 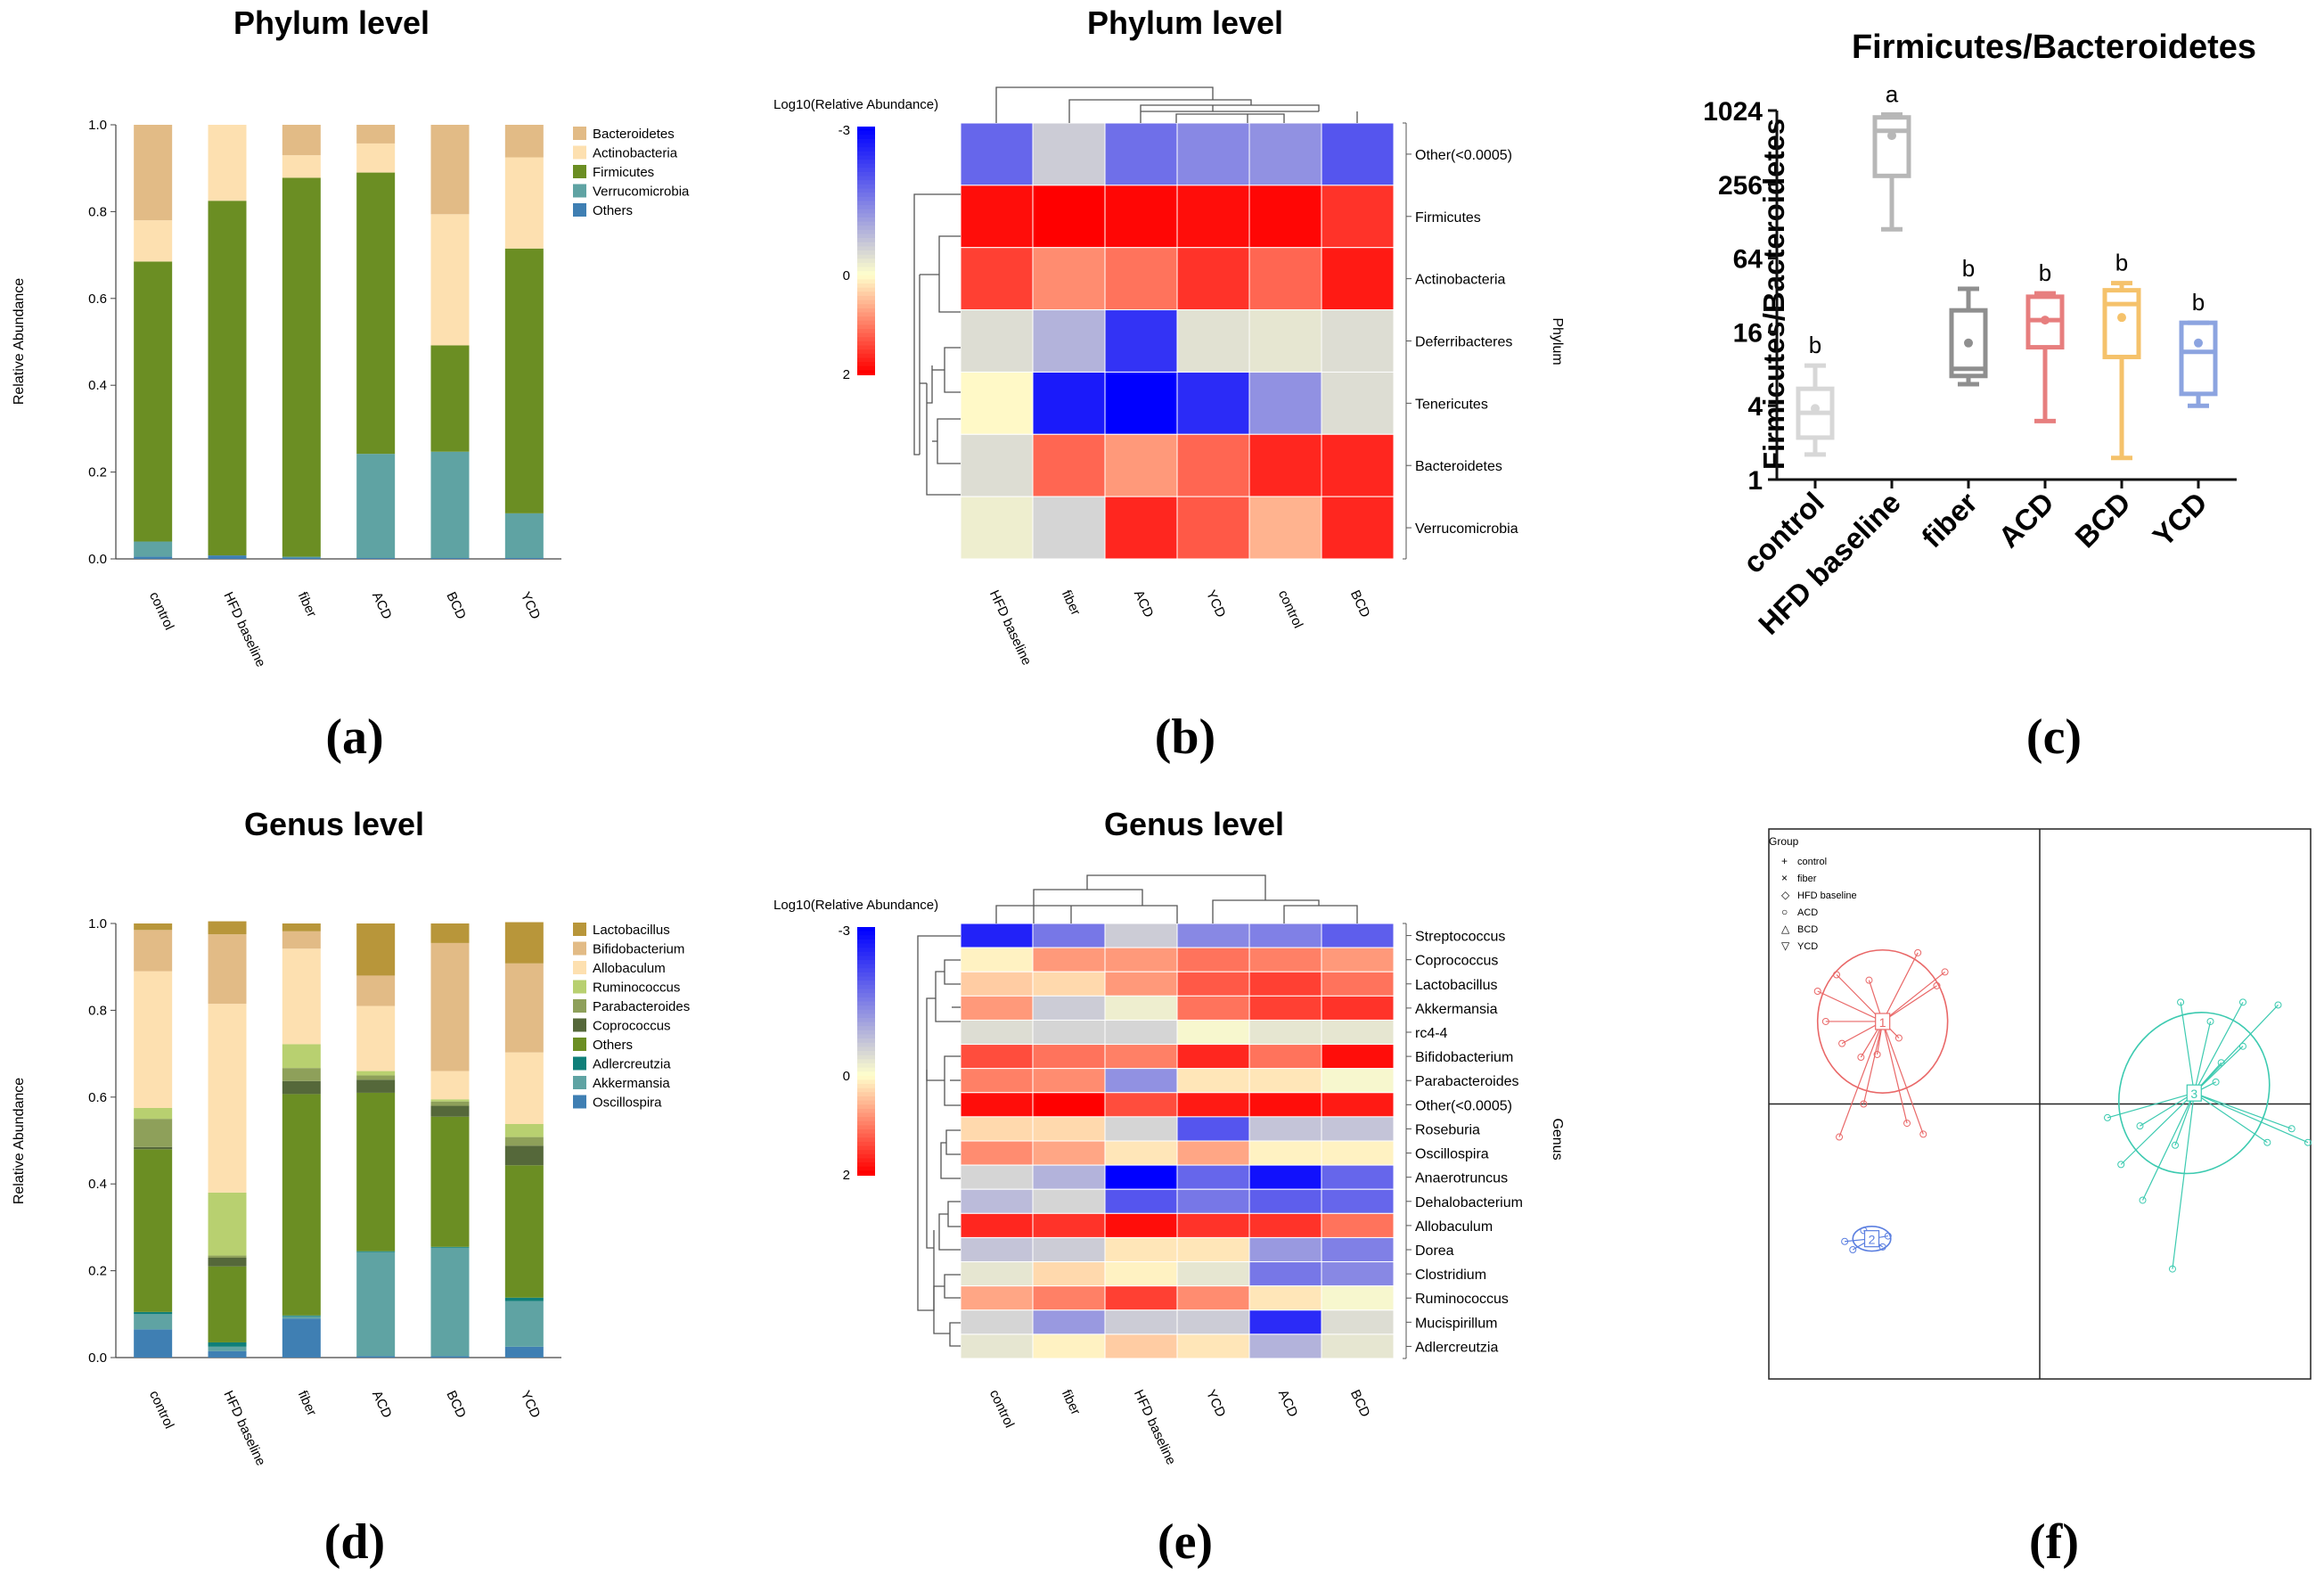 What do you see at coordinates (1285, 1105) in the screenshot?
I see `panel-e-cell-other-0-0005-acd` at bounding box center [1285, 1105].